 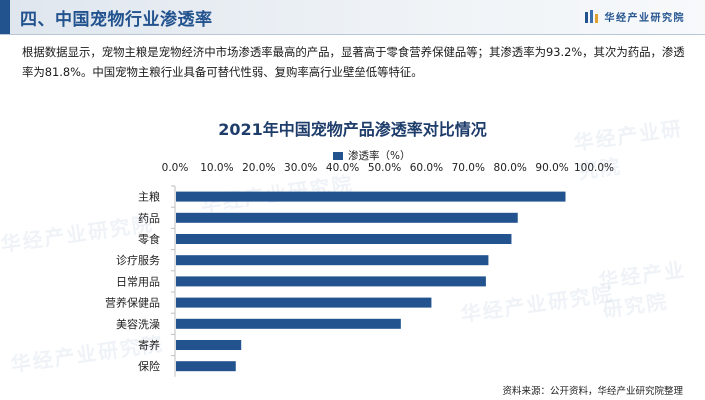 I want to click on x-tick-label: 20.0%, so click(x=258, y=168).